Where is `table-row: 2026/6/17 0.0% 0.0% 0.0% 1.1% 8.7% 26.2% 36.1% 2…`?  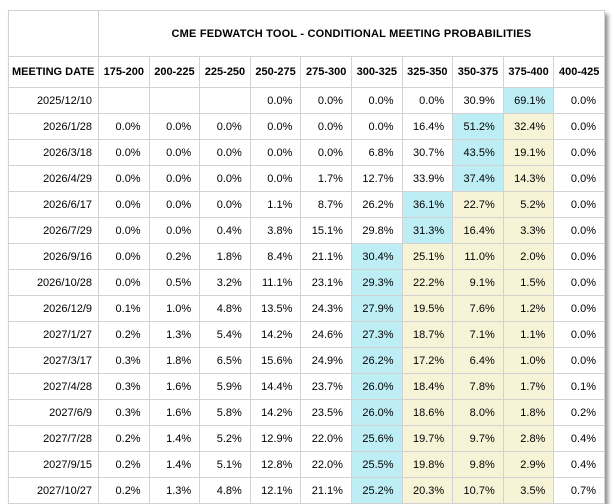 table-row: 2026/6/17 0.0% 0.0% 0.0% 1.1% 8.7% 26.2% 36.1% 2… is located at coordinates (306, 204).